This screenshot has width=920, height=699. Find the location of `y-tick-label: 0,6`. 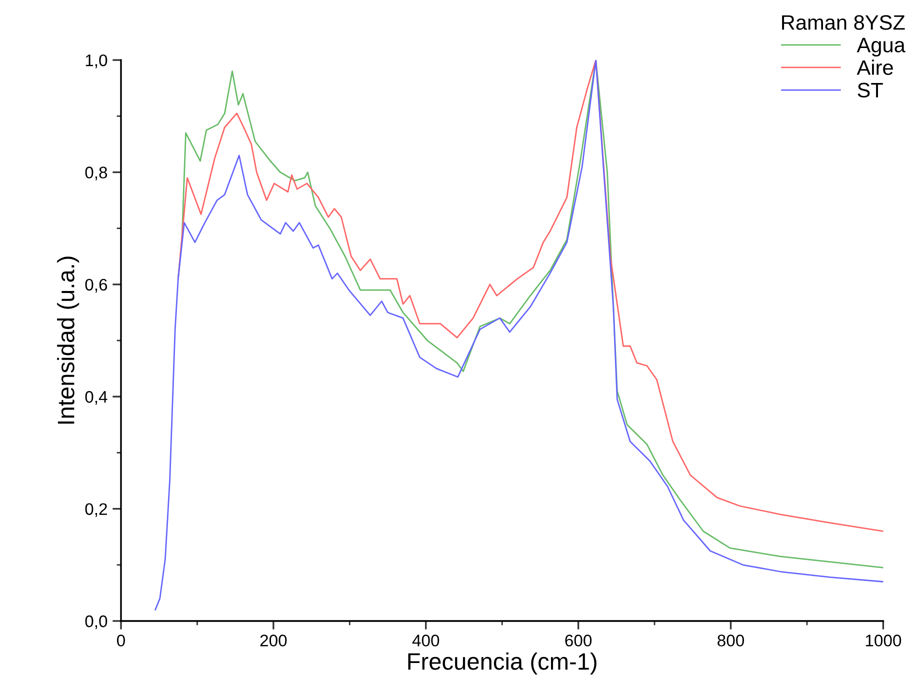

y-tick-label: 0,6 is located at coordinates (96, 285).